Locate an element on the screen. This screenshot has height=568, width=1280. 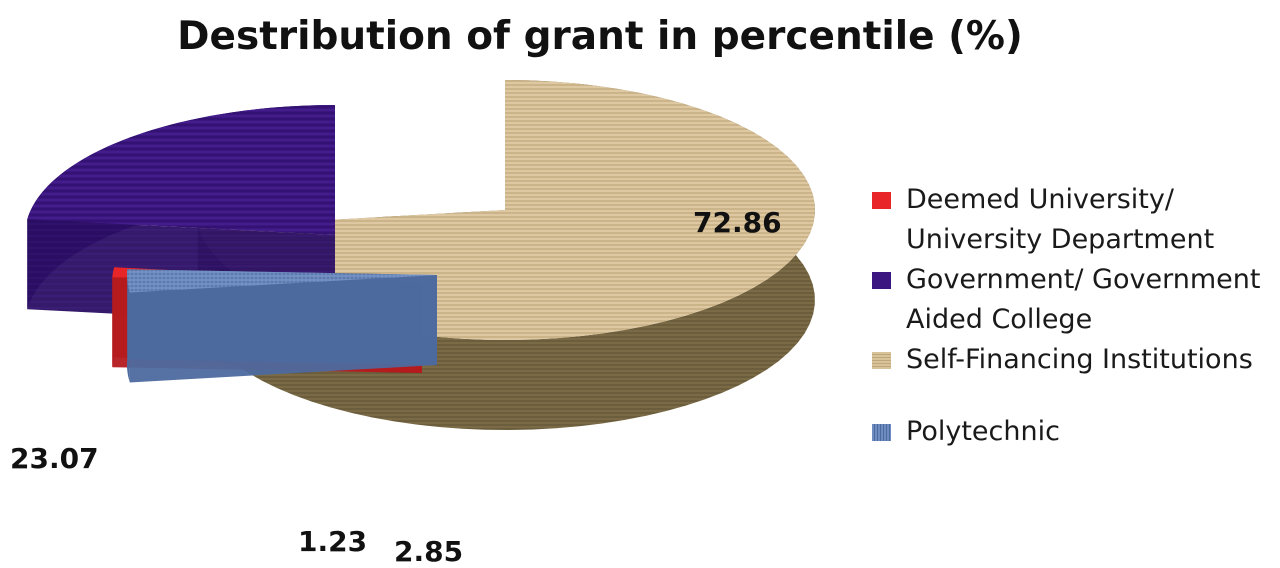
data-label-polytechnic: 2.85 is located at coordinates (428, 551).